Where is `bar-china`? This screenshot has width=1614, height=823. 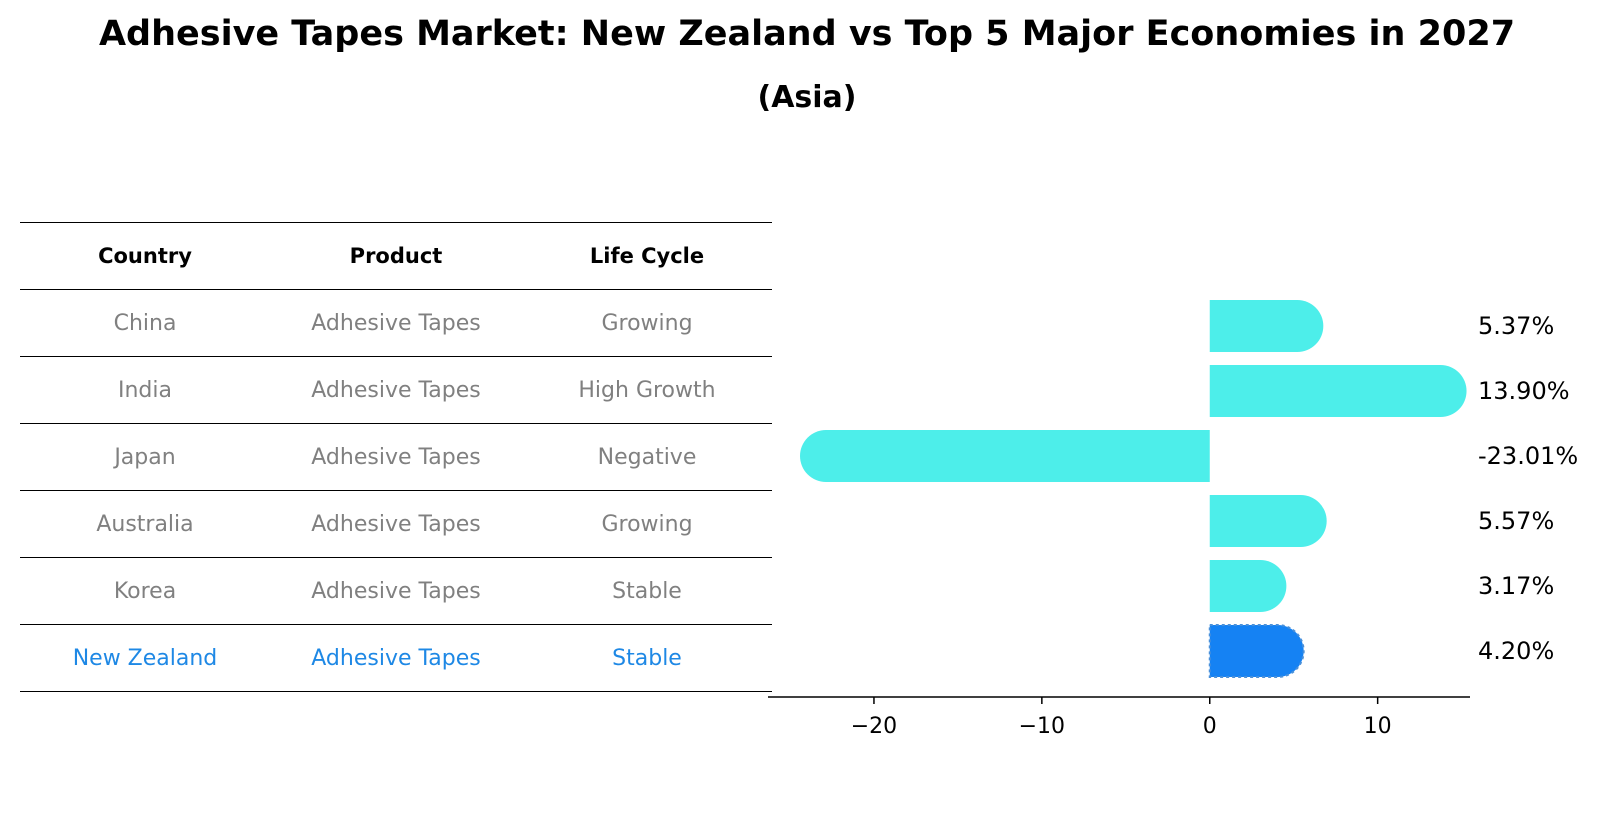 bar-china is located at coordinates (1266, 326).